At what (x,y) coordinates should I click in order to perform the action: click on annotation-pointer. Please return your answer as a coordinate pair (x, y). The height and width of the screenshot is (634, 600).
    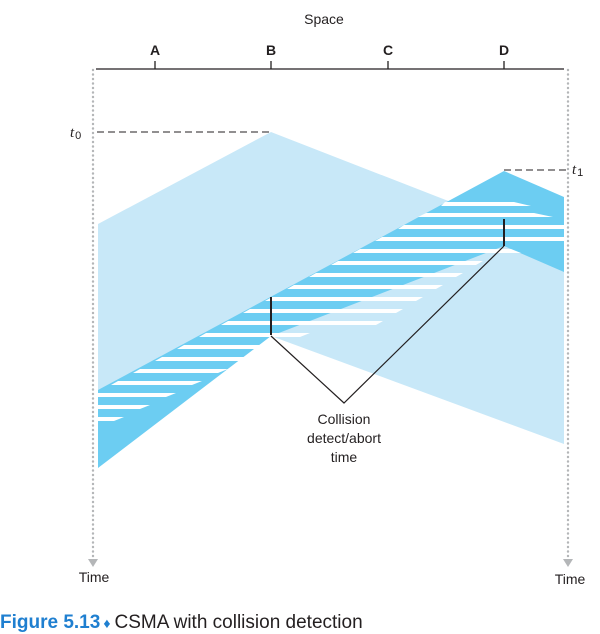
    Looking at the image, I should click on (387, 324).